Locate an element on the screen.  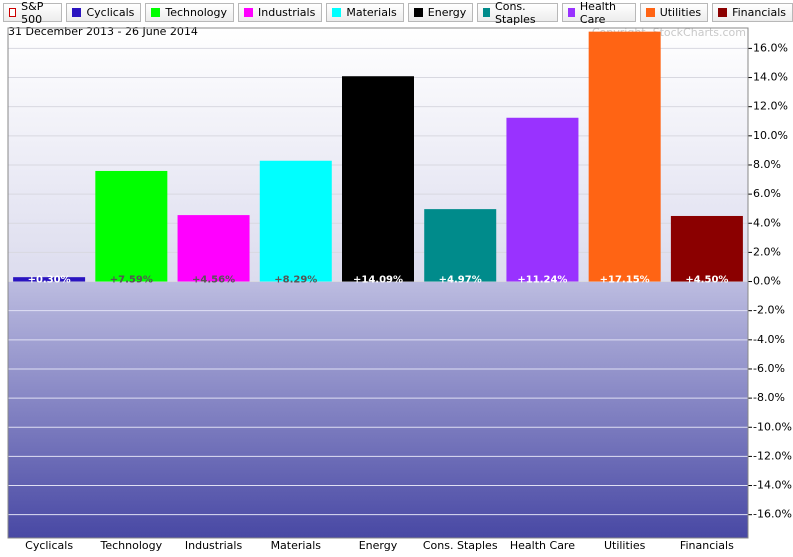
y-tick-label: -14.0% is located at coordinates (772, 485).